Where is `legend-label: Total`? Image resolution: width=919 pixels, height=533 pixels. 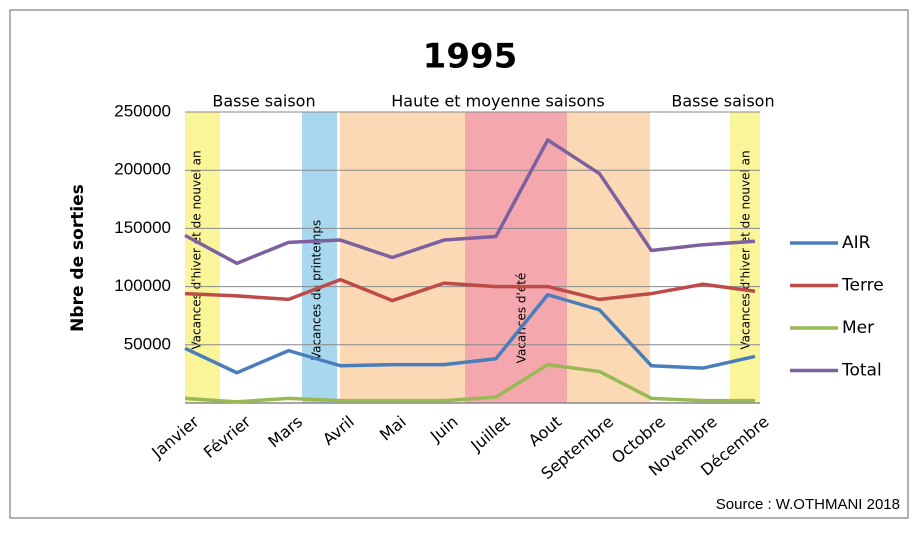
legend-label: Total is located at coordinates (861, 371).